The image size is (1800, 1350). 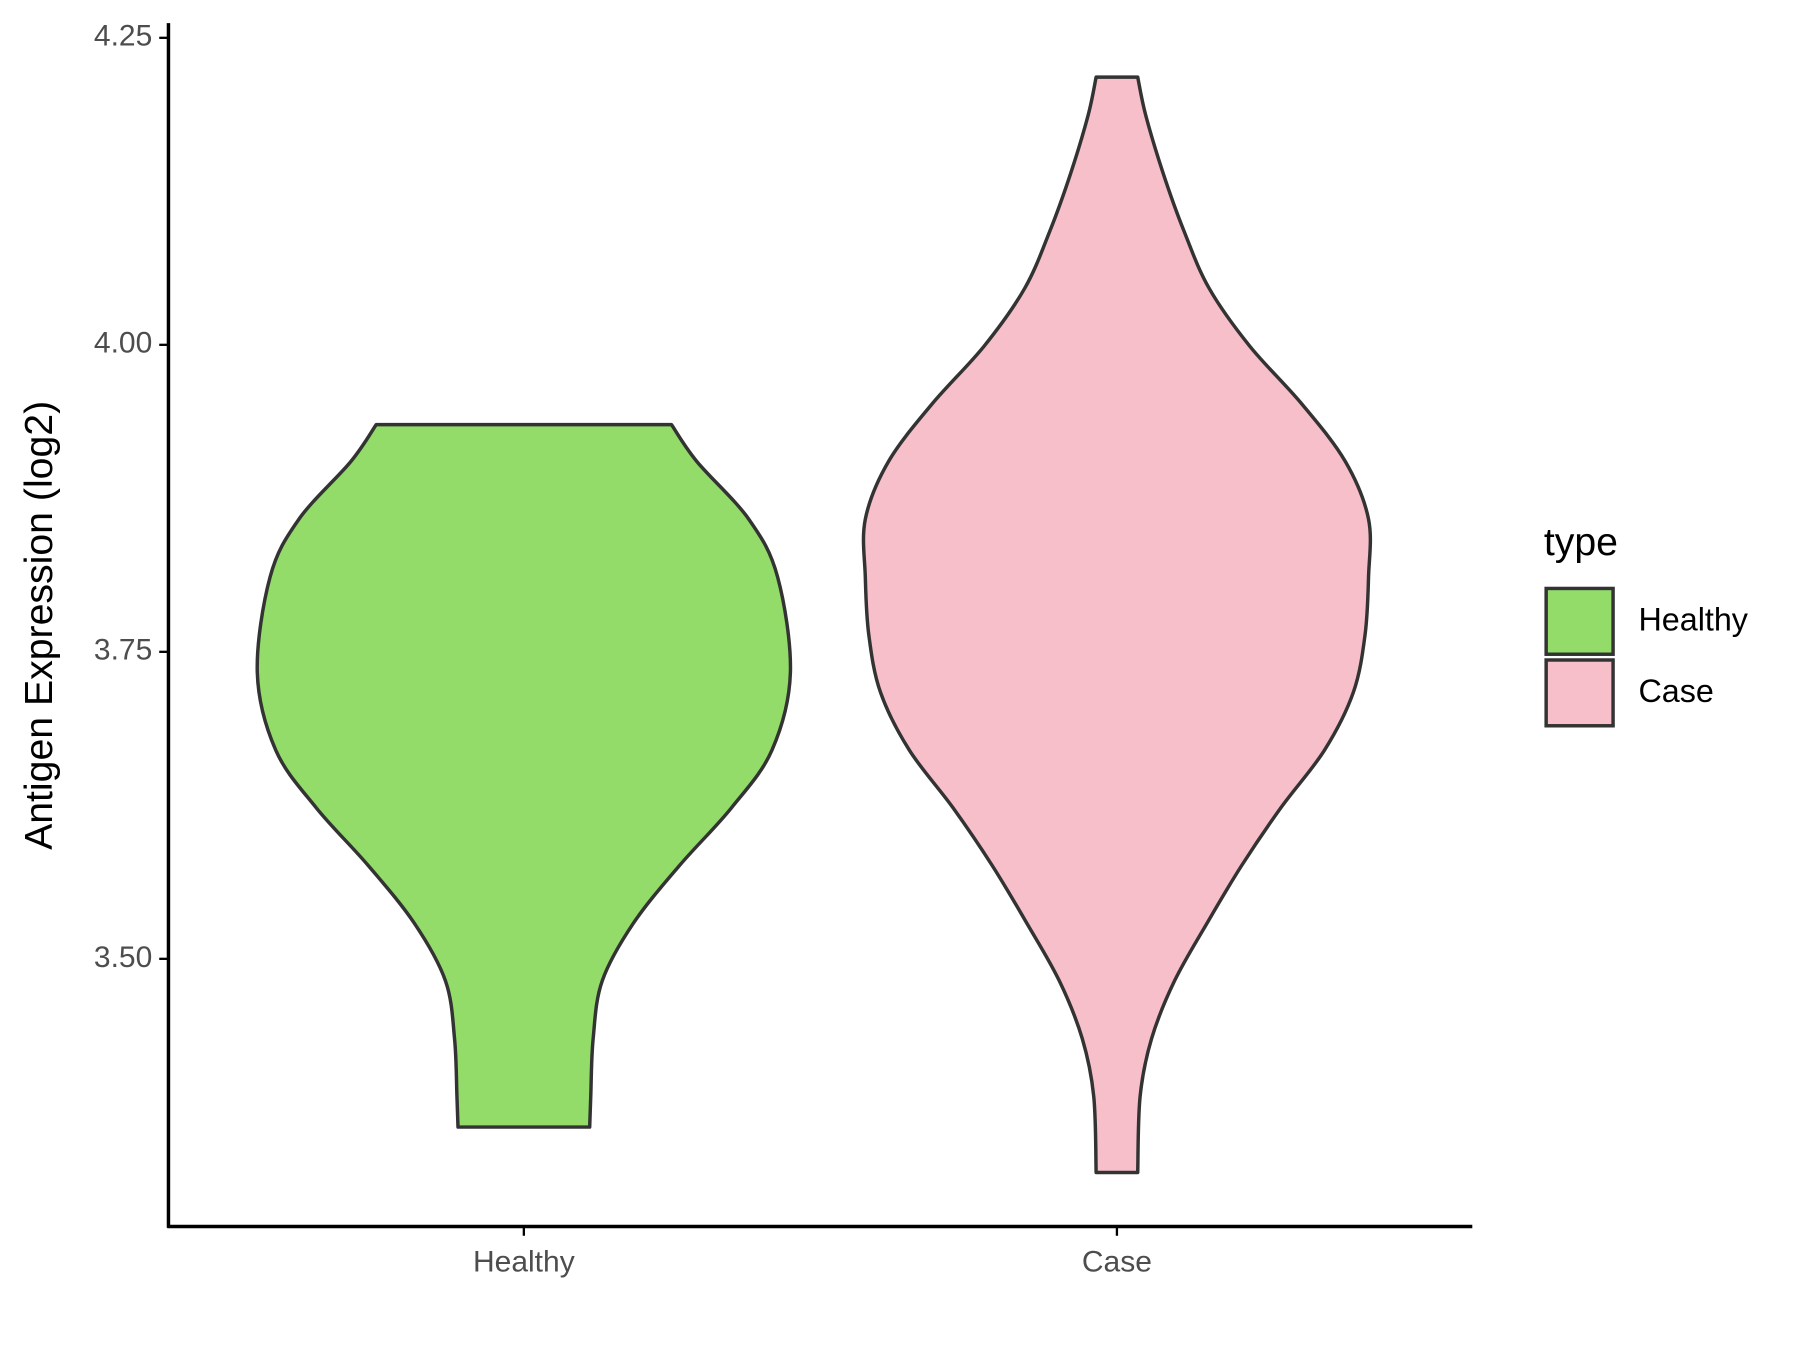 I want to click on legend-title: type, so click(x=1581, y=542).